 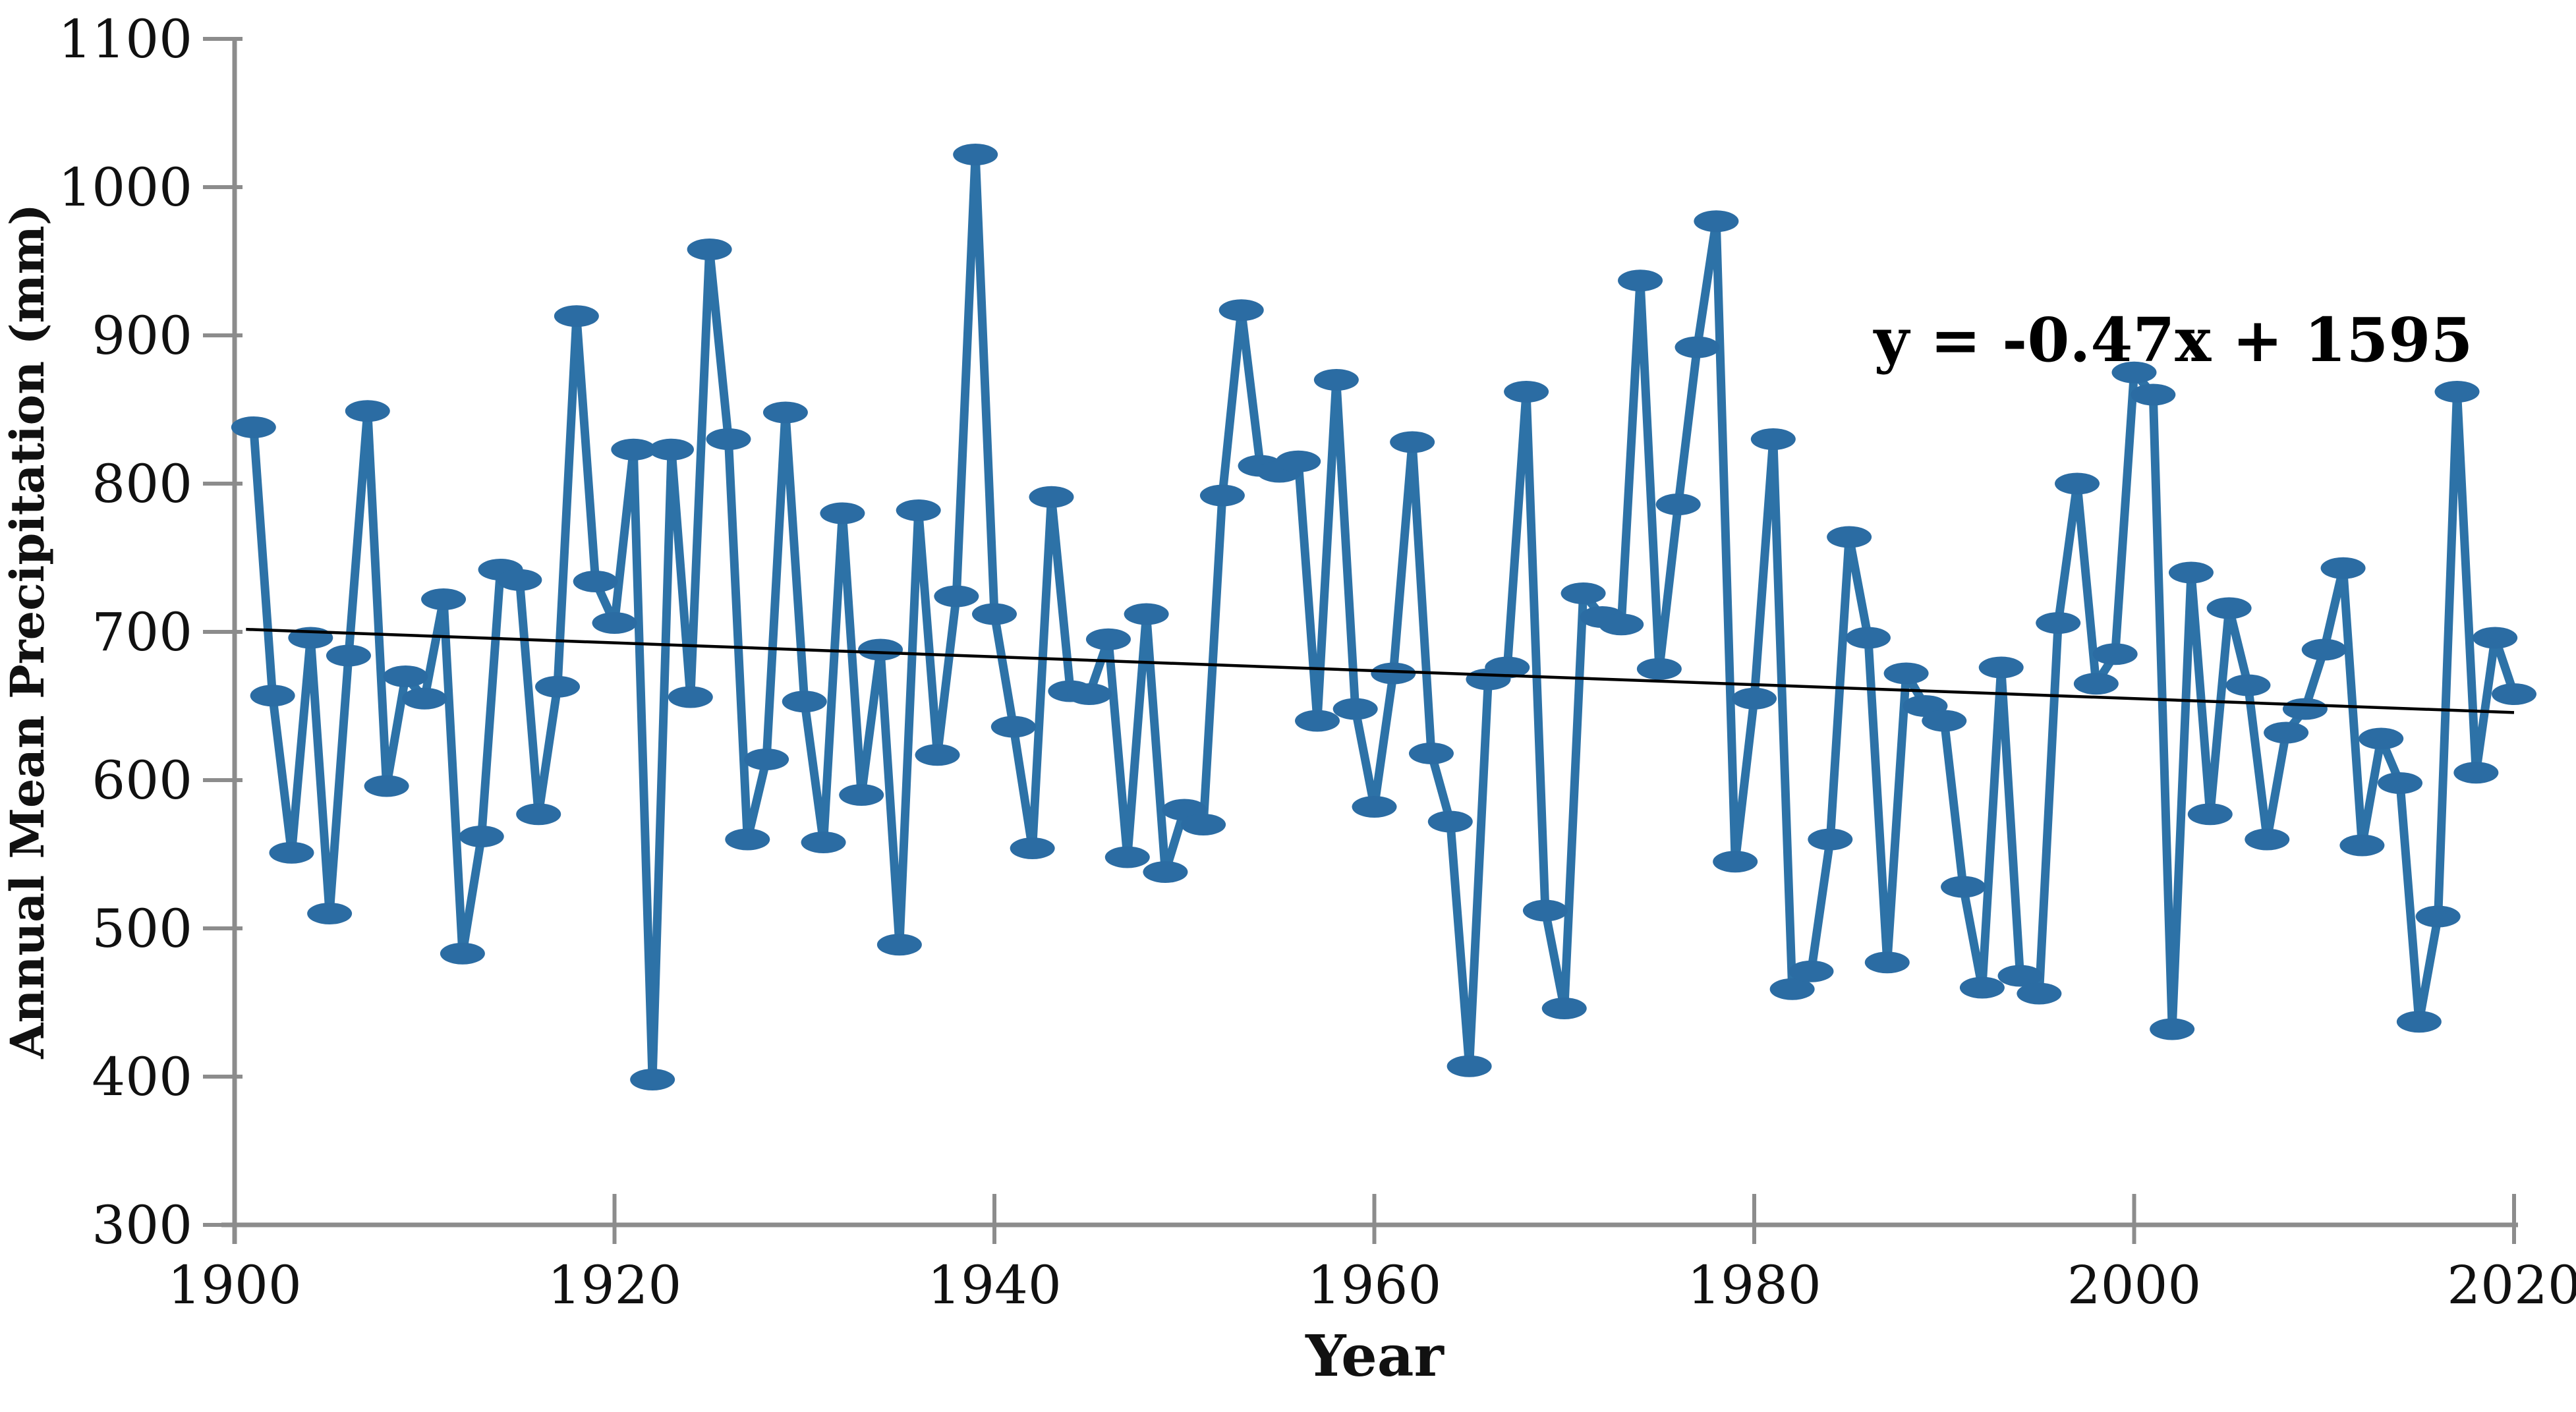 I want to click on y-tick-label: 1000, so click(x=125, y=187).